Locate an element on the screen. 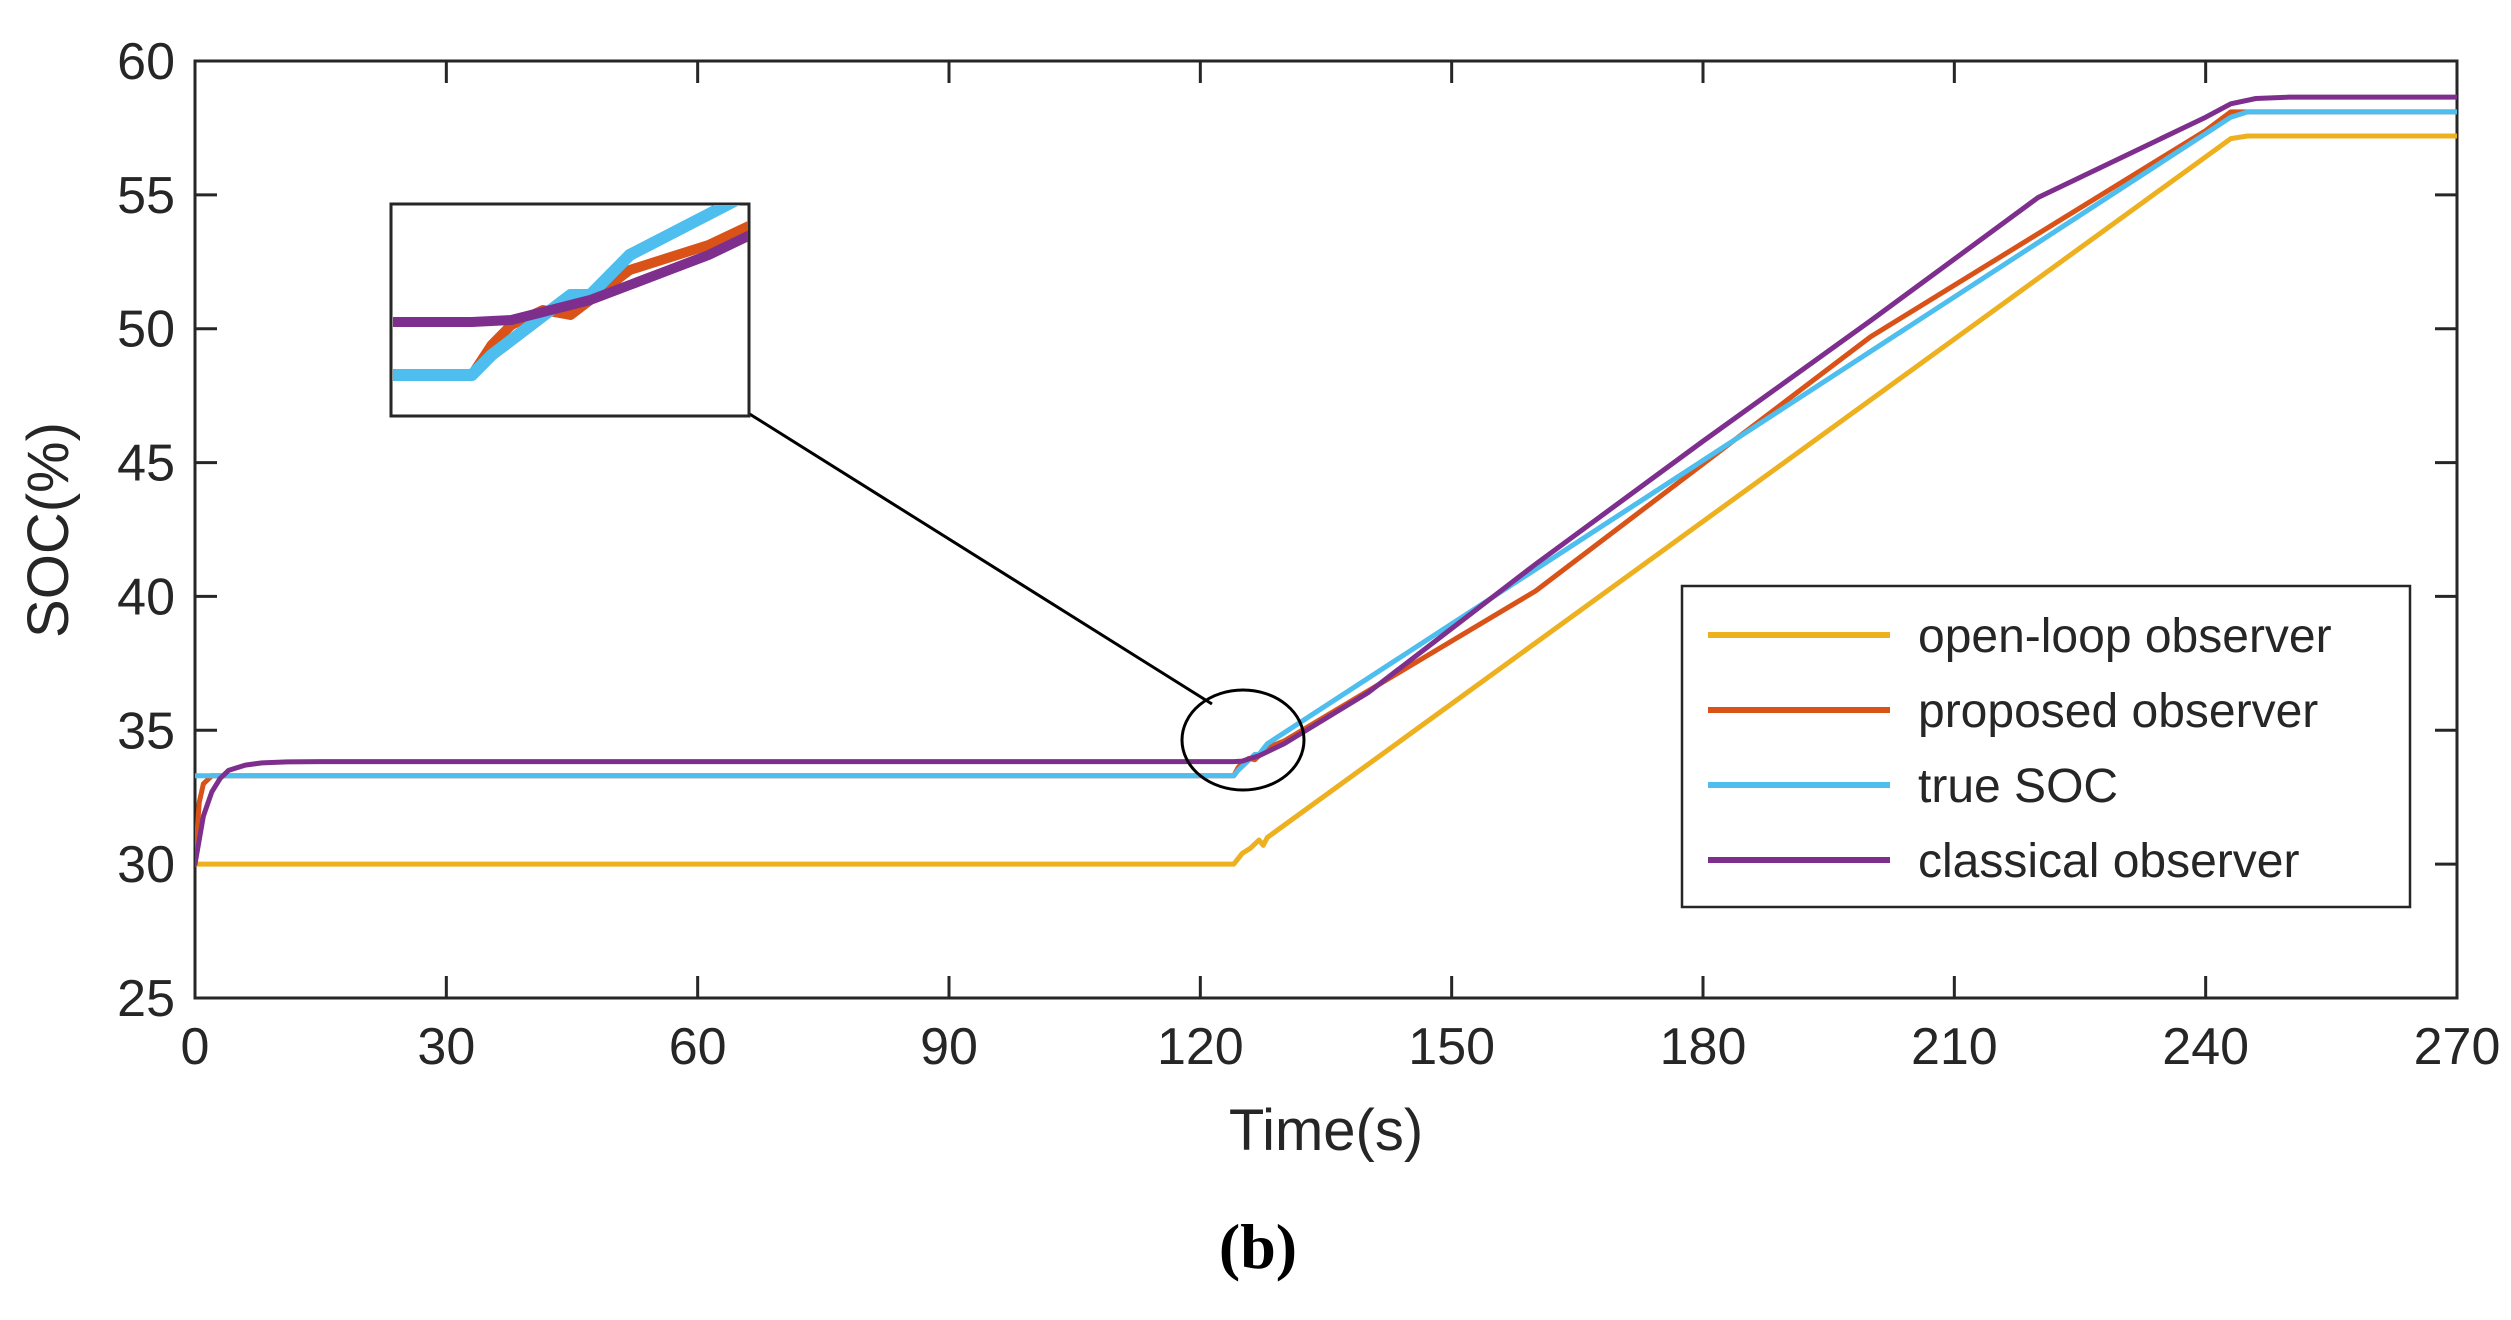  x-axis-tick-labels: 0 30 60 90 120 150 180 210 240 270 is located at coordinates (1341, 1047).